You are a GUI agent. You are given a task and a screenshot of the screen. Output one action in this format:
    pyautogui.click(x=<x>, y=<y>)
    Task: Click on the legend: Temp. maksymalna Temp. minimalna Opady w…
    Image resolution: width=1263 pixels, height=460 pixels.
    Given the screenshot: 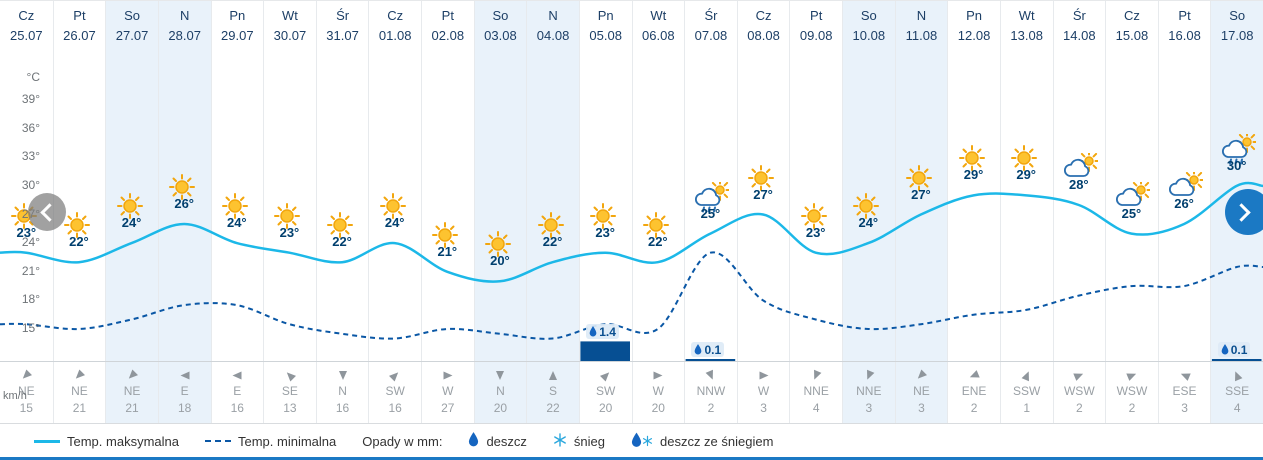 What is the action you would take?
    pyautogui.click(x=631, y=440)
    